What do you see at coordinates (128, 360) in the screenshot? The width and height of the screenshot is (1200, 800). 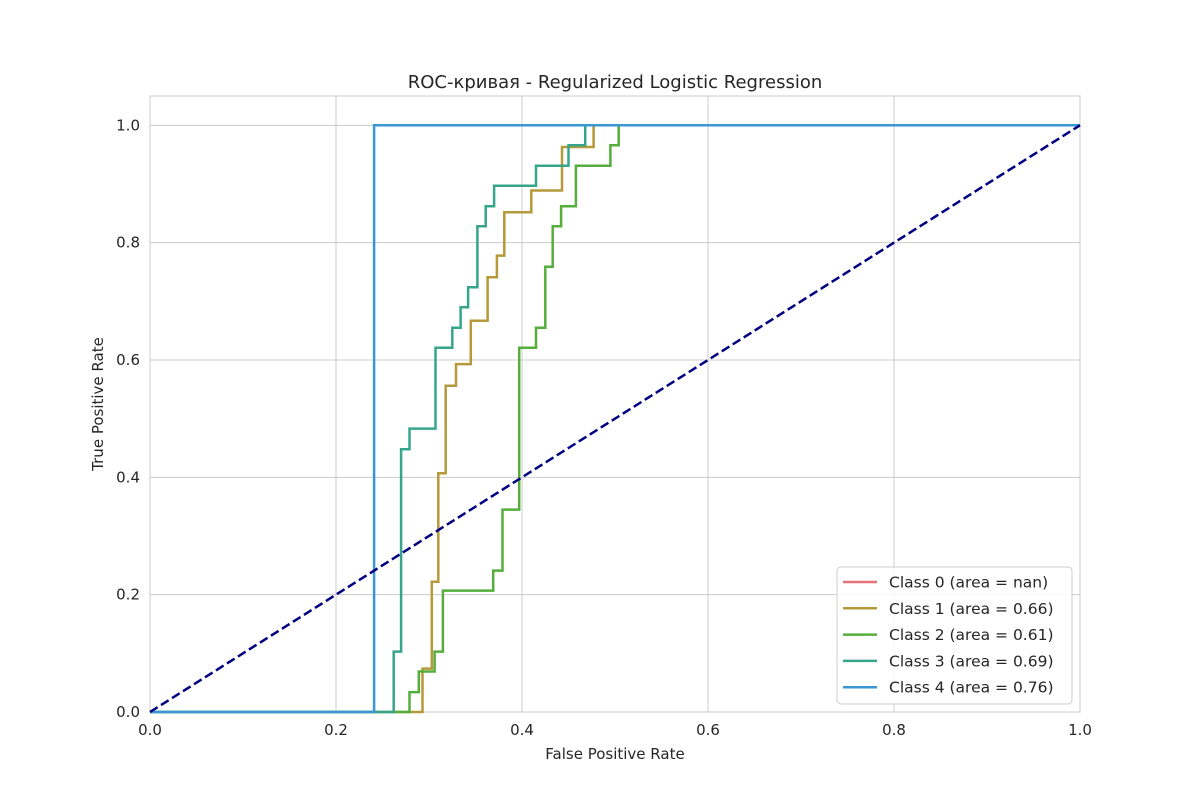 I see `y-tick-label: 0.6` at bounding box center [128, 360].